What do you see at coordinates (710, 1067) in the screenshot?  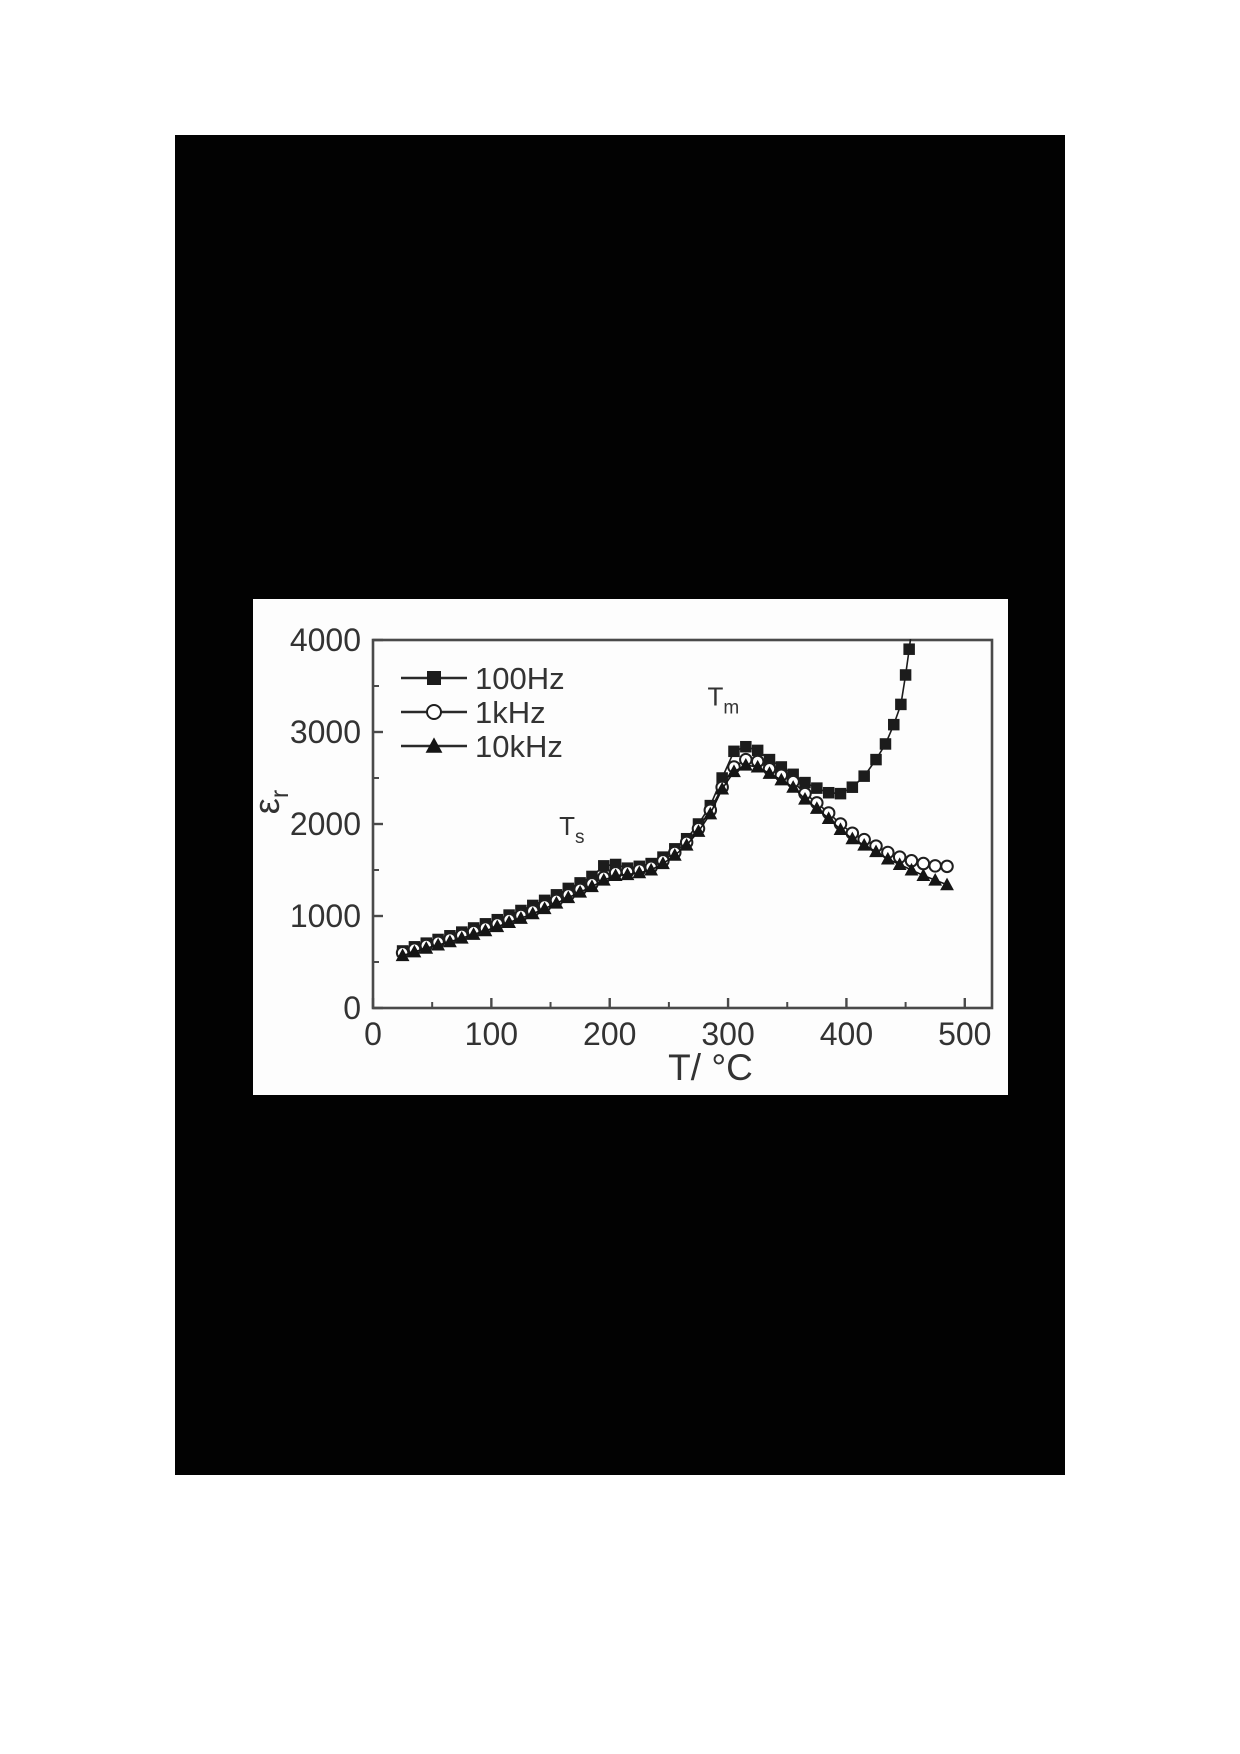 I see `x-axis-label: T/ °C` at bounding box center [710, 1067].